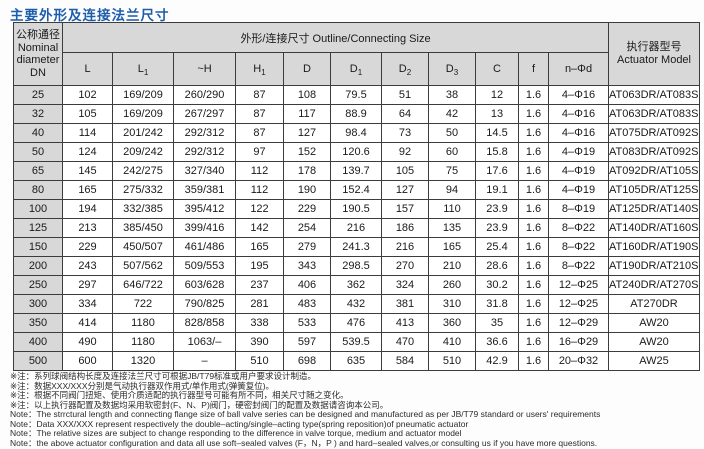 The image size is (704, 449). What do you see at coordinates (204, 304) in the screenshot?
I see `cell-H: 790/825` at bounding box center [204, 304].